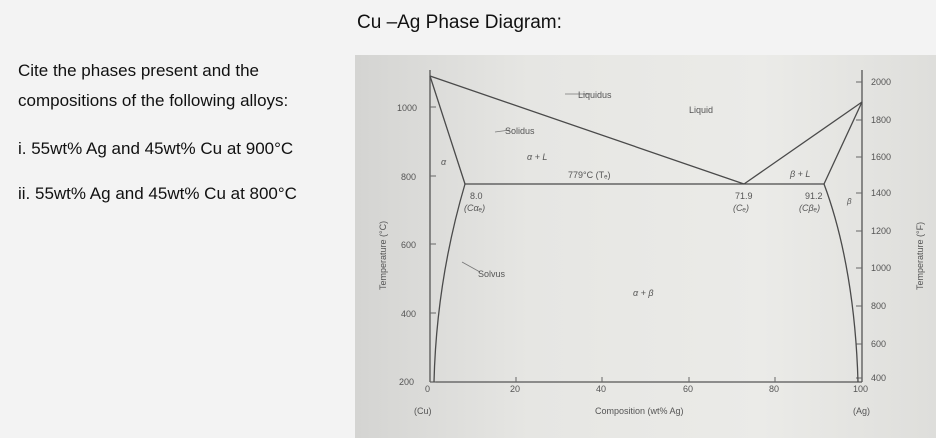 The height and width of the screenshot is (438, 936). What do you see at coordinates (474, 208) in the screenshot?
I see `c-alpha-e-label: (Cαₑ)` at bounding box center [474, 208].